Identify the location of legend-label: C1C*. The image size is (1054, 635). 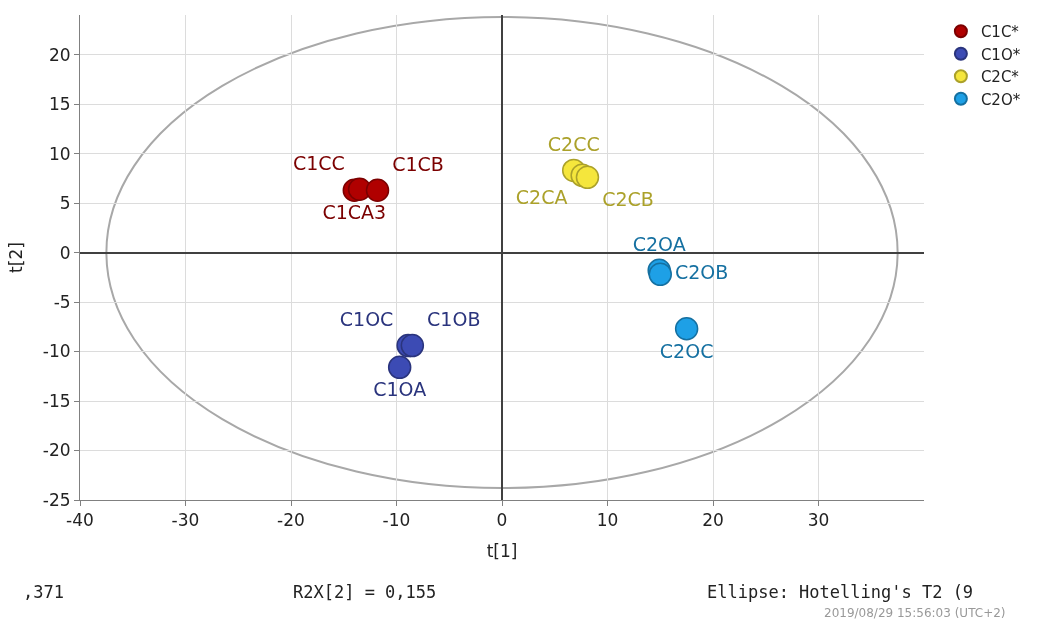
(1000, 32).